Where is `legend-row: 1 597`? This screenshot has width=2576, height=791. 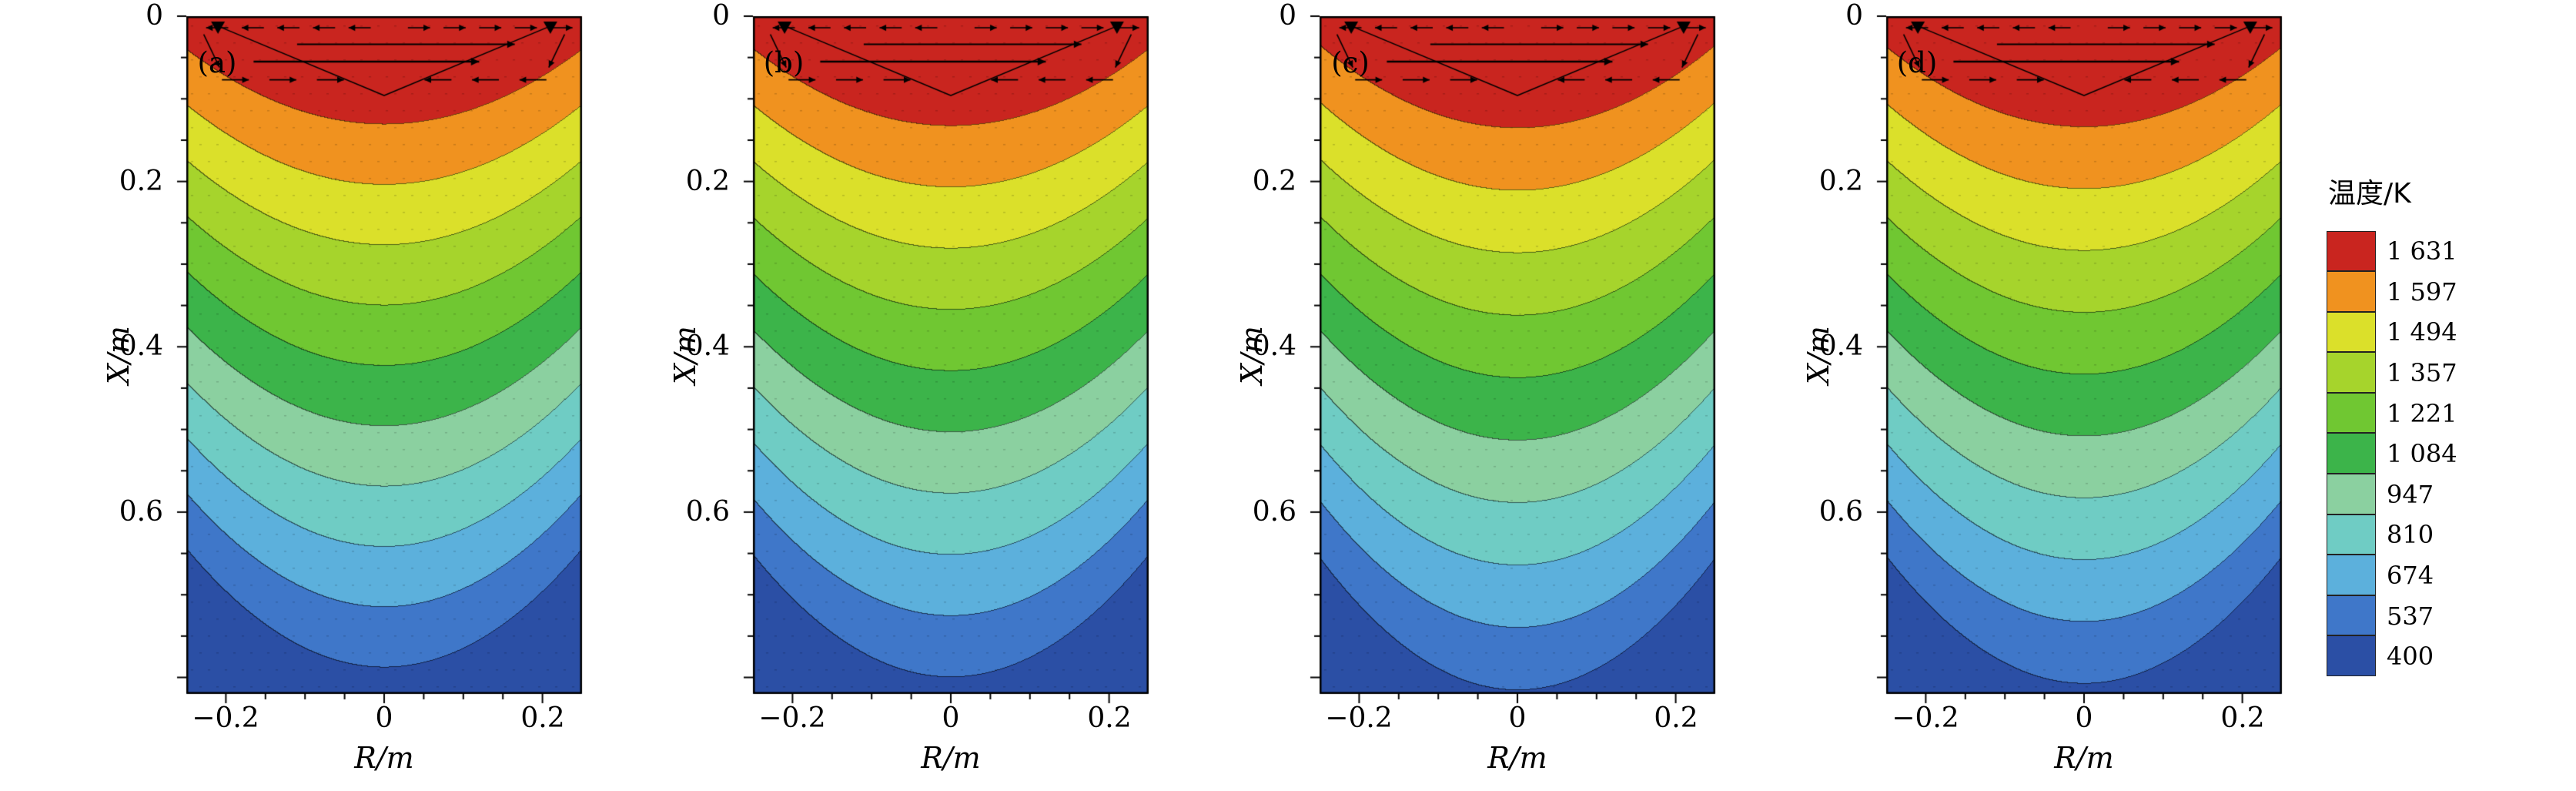 legend-row: 1 597 is located at coordinates (2452, 292).